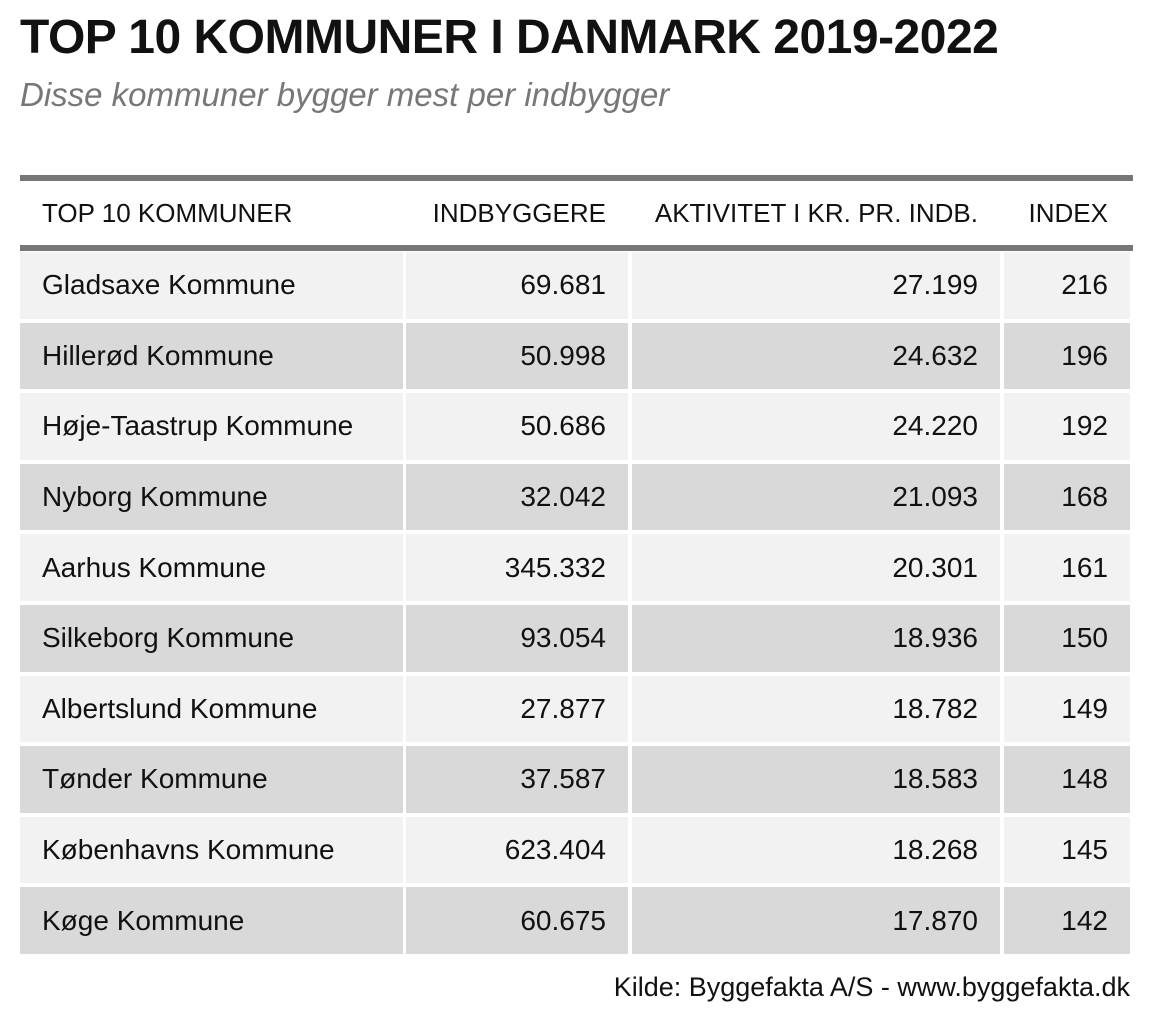 This screenshot has width=1150, height=1026. What do you see at coordinates (211, 638) in the screenshot?
I see `table-cell: Silkeborg Kommune` at bounding box center [211, 638].